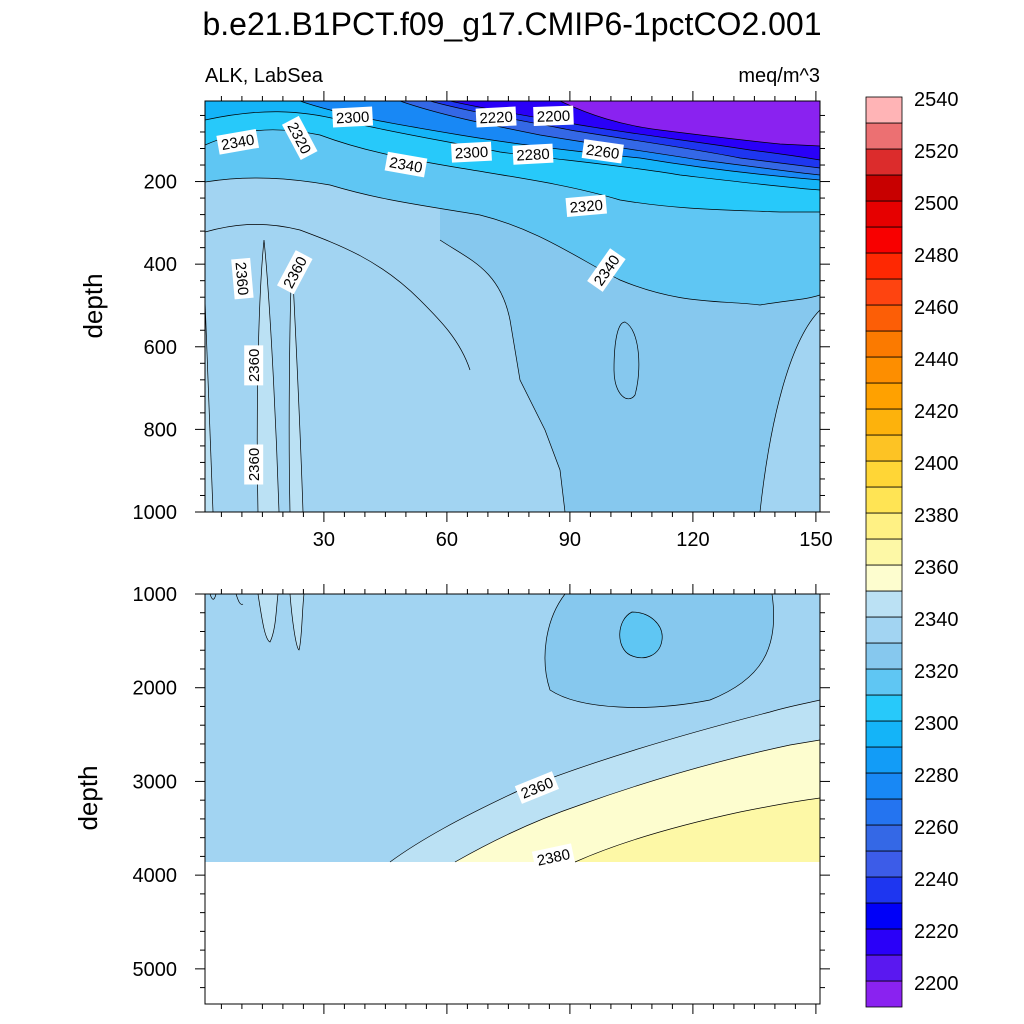 The width and height of the screenshot is (1024, 1024). Describe the element at coordinates (447, 540) in the screenshot. I see `x-tick-label: 60` at that location.